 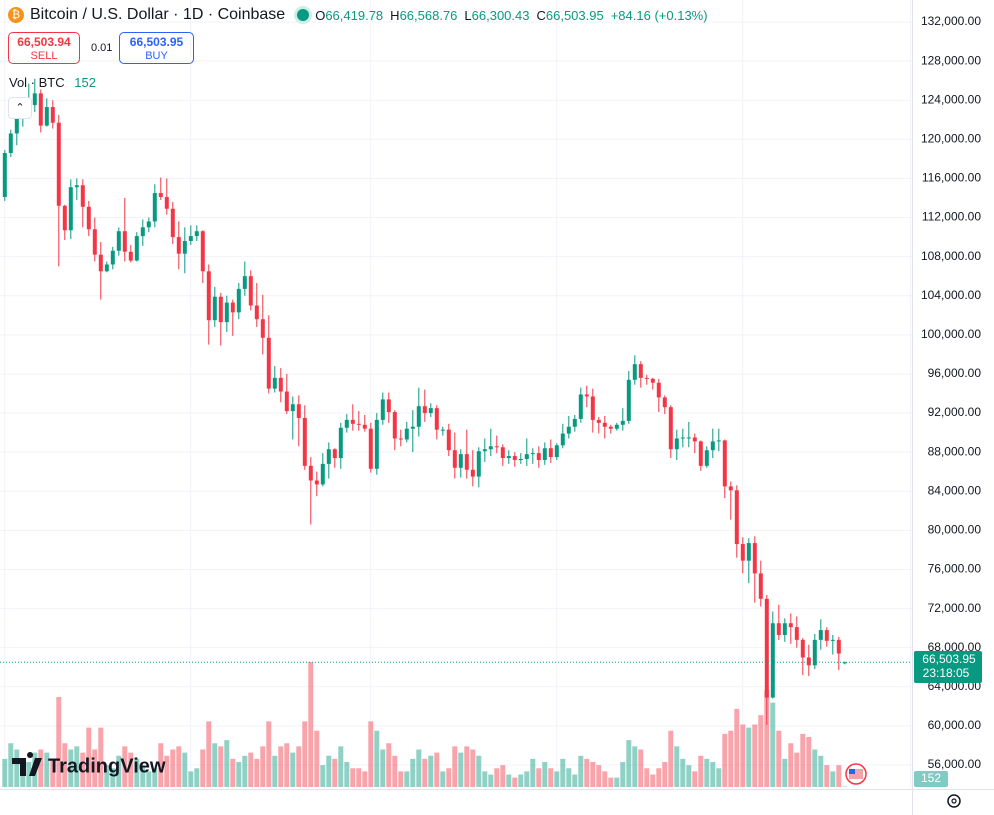 What do you see at coordinates (949, 659) in the screenshot?
I see `price-tag-price: 66,503.95` at bounding box center [949, 659].